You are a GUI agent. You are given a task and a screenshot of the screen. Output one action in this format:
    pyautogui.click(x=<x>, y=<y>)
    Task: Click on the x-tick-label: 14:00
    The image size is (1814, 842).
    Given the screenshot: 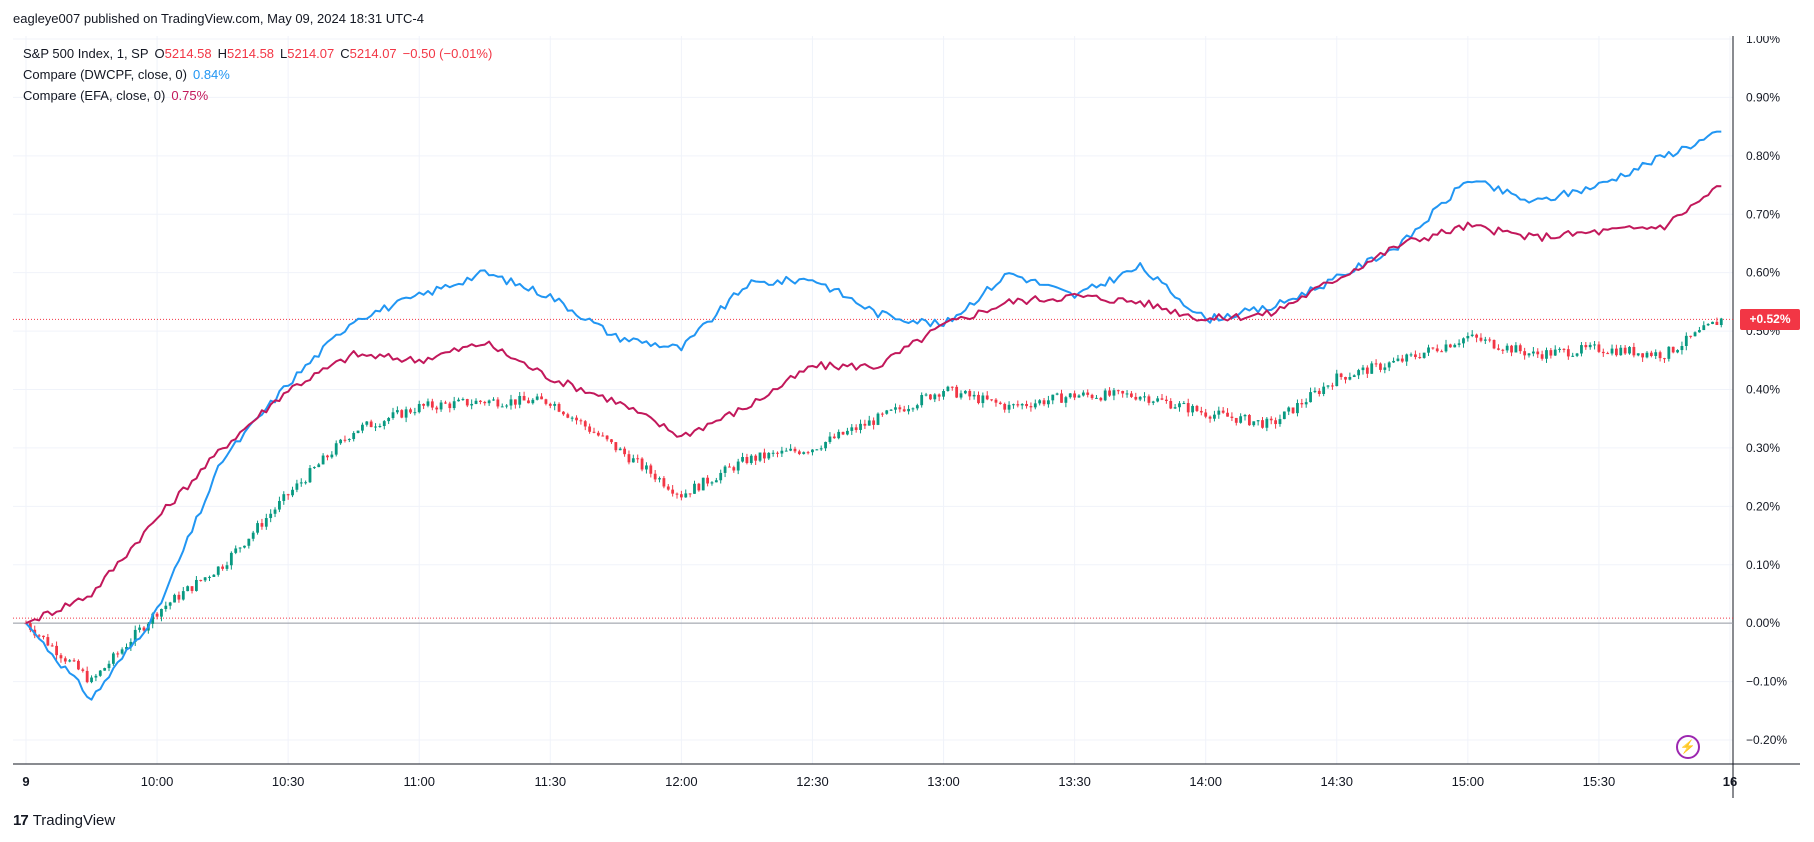 What is the action you would take?
    pyautogui.click(x=1205, y=781)
    